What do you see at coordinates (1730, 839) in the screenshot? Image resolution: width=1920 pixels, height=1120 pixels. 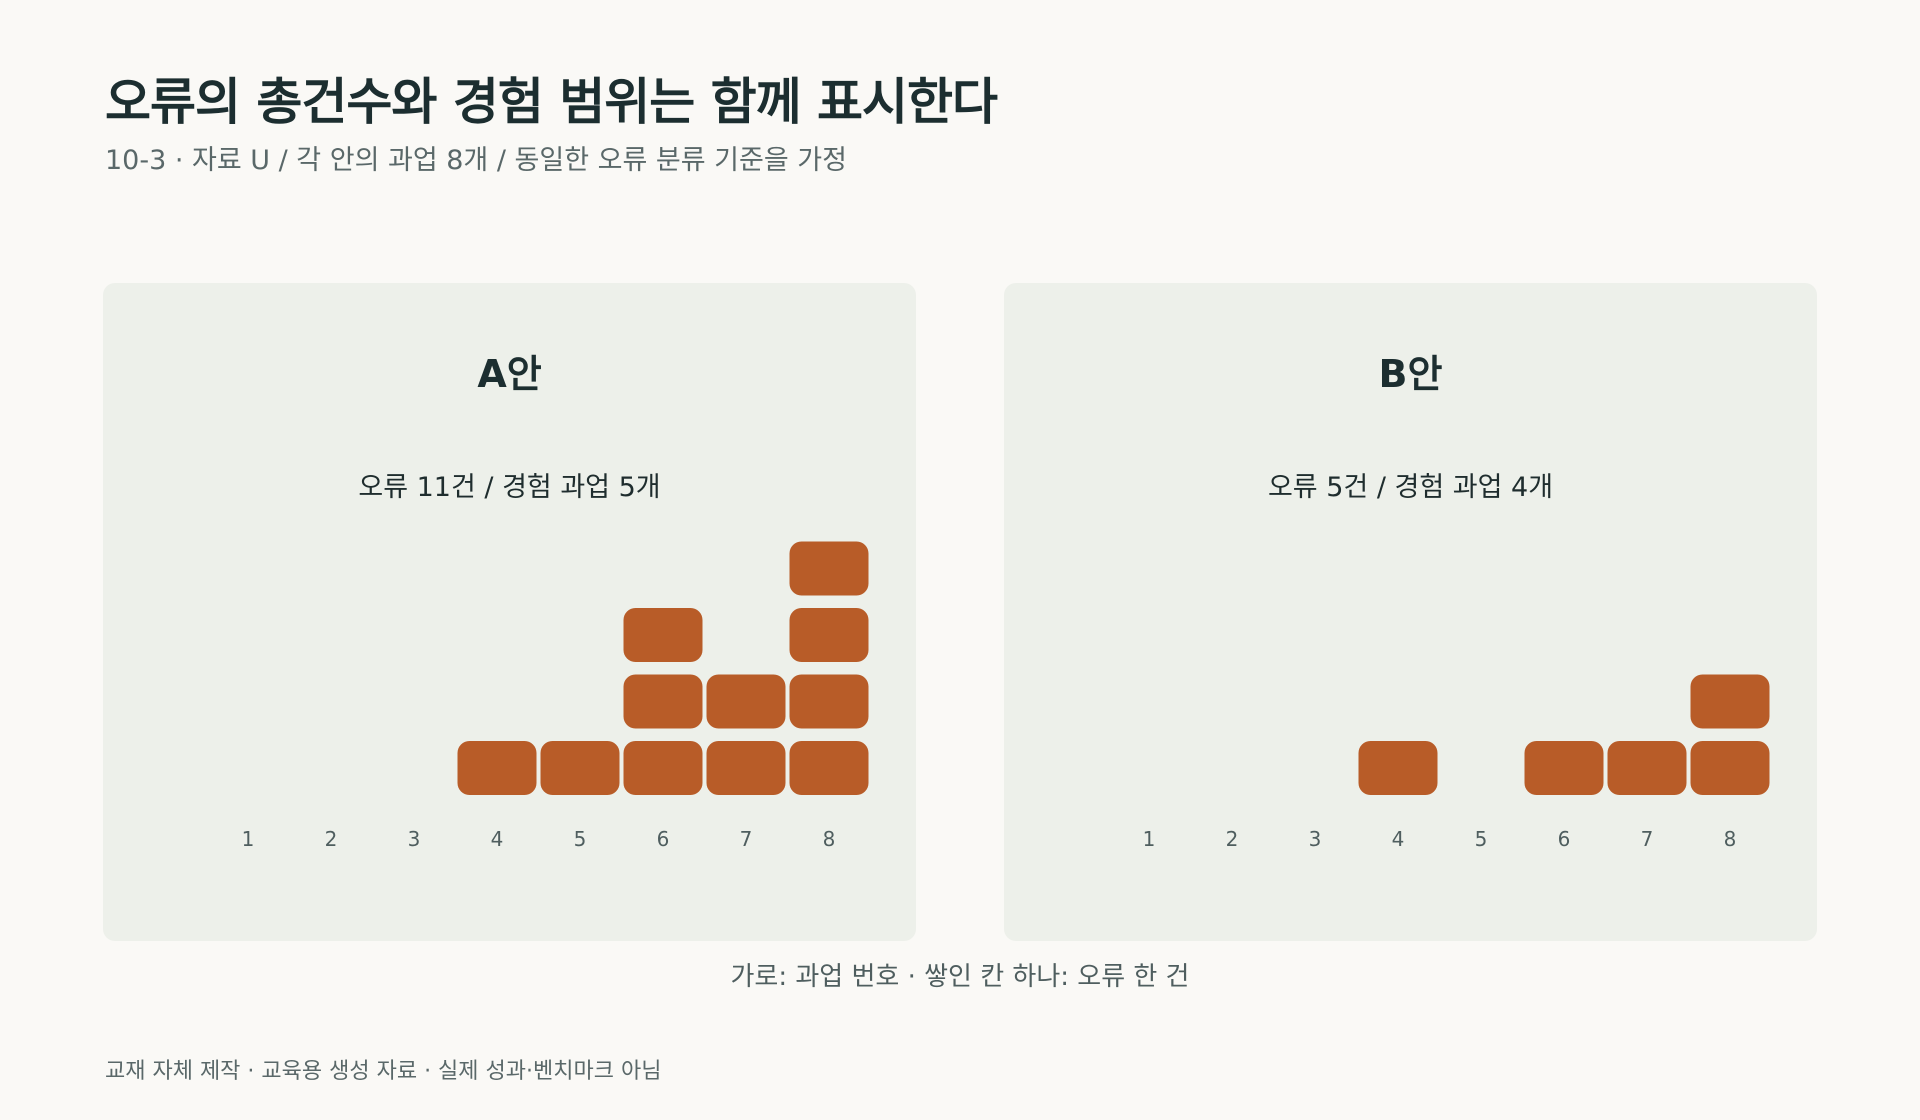 I see `x-tick-label-b-8: 8` at bounding box center [1730, 839].